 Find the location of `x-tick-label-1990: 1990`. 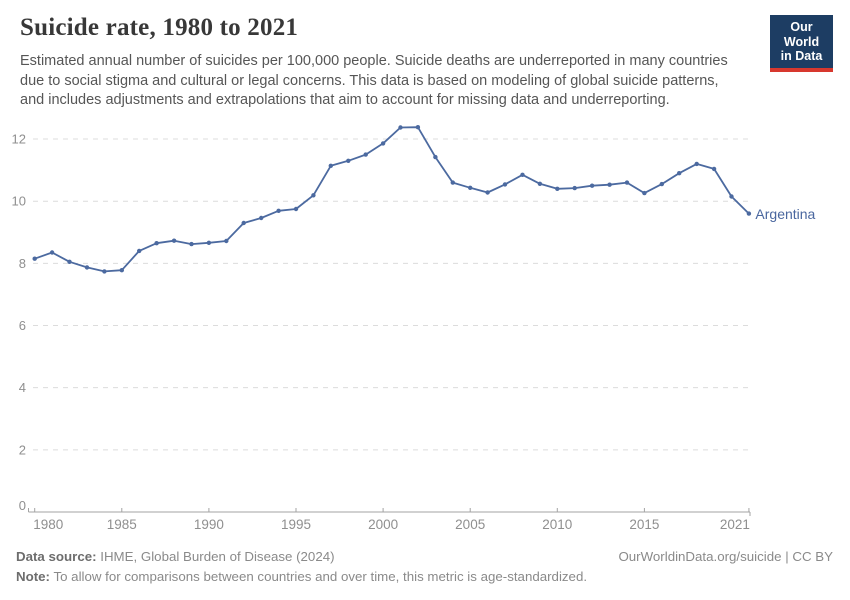

x-tick-label-1990: 1990 is located at coordinates (209, 524).